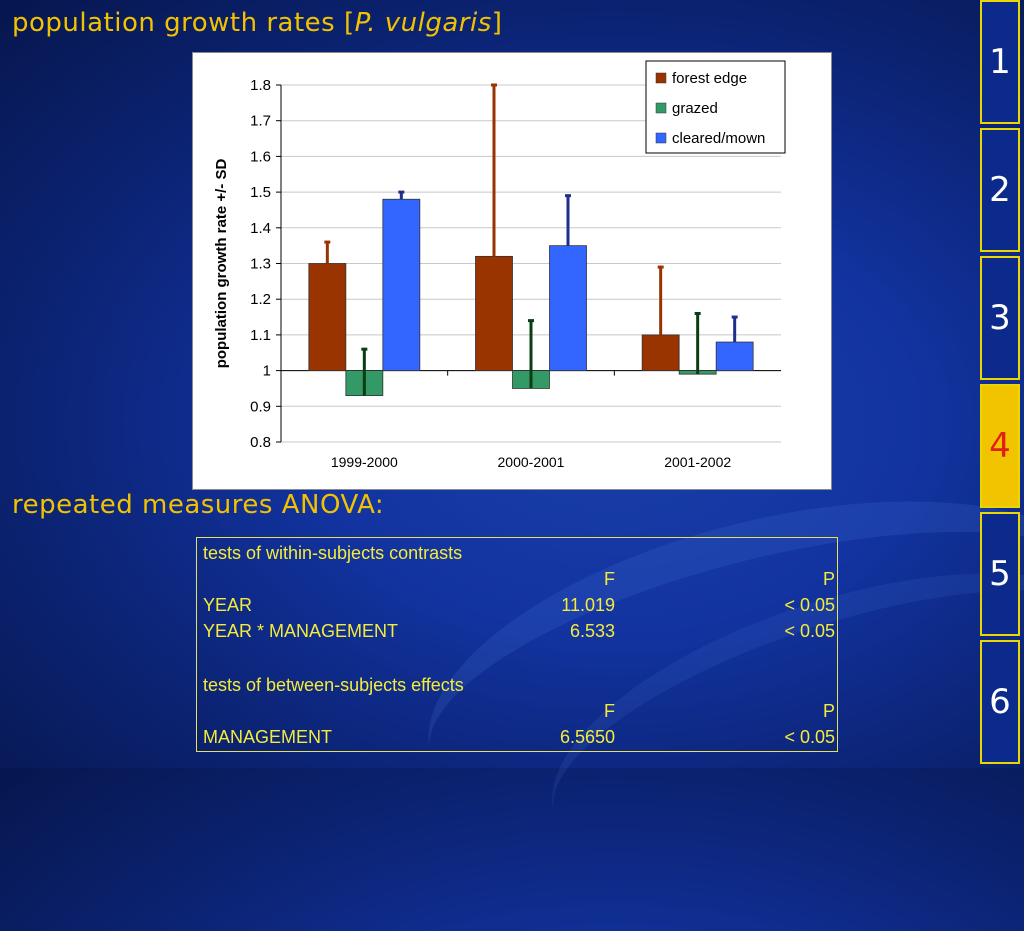  What do you see at coordinates (260, 228) in the screenshot?
I see `y-tick-label: 1.4` at bounding box center [260, 228].